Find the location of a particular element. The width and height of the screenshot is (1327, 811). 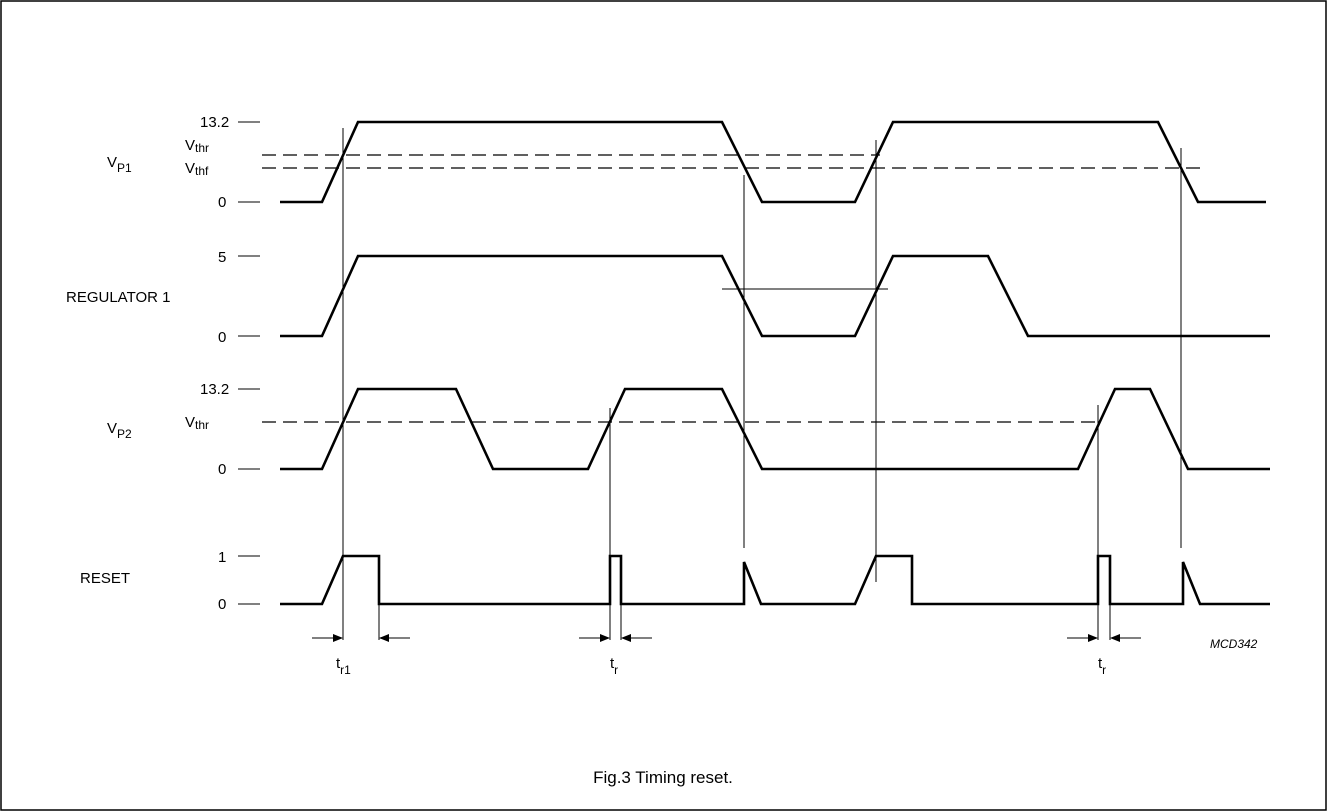

vp2-level-low: 0 is located at coordinates (222, 469).